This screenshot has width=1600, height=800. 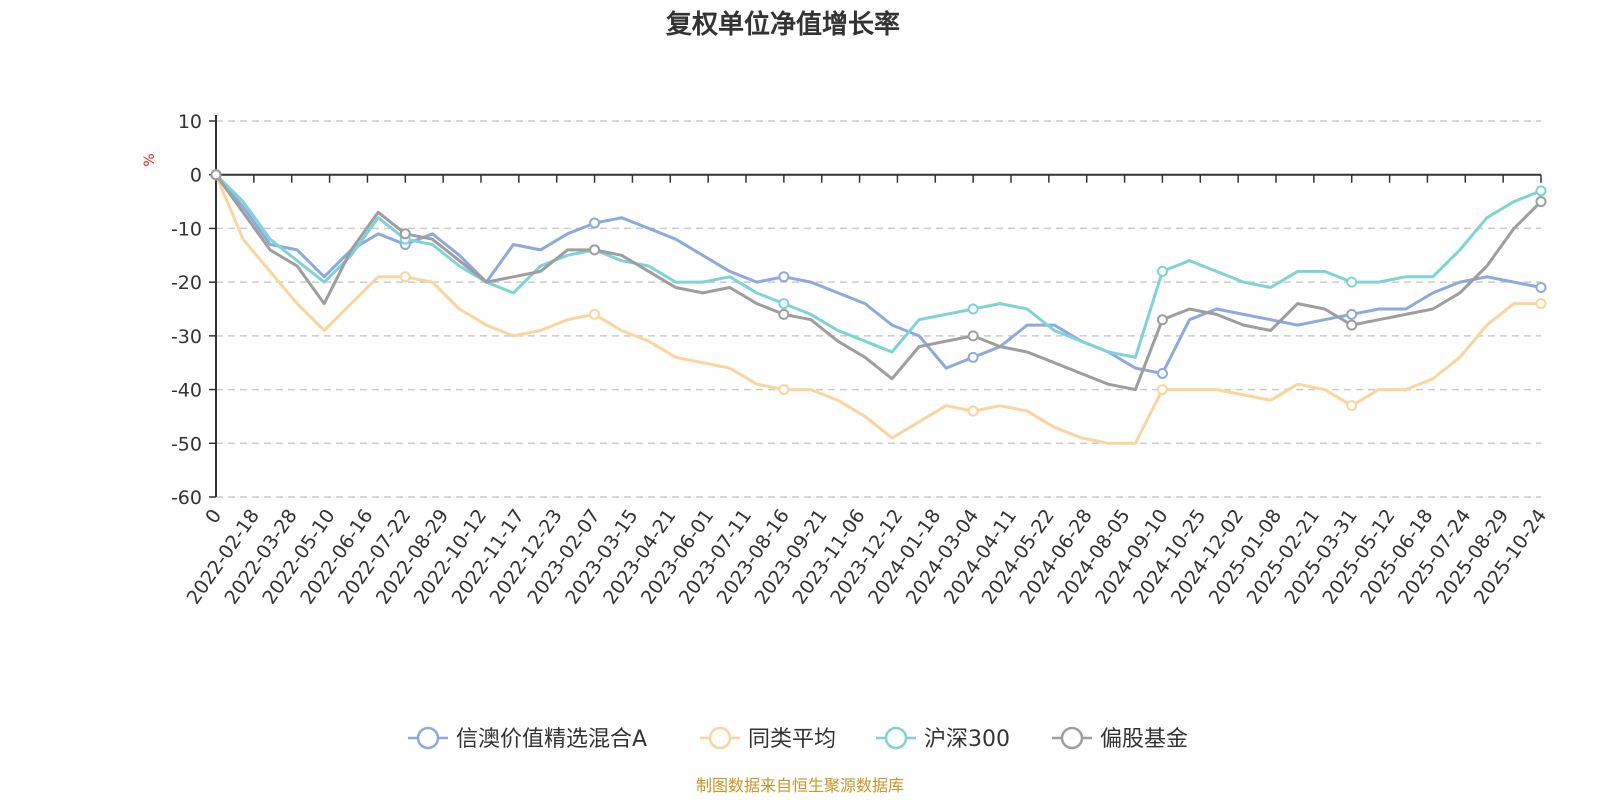 I want to click on legend-item: 信澳价值精选混合A, so click(x=527, y=739).